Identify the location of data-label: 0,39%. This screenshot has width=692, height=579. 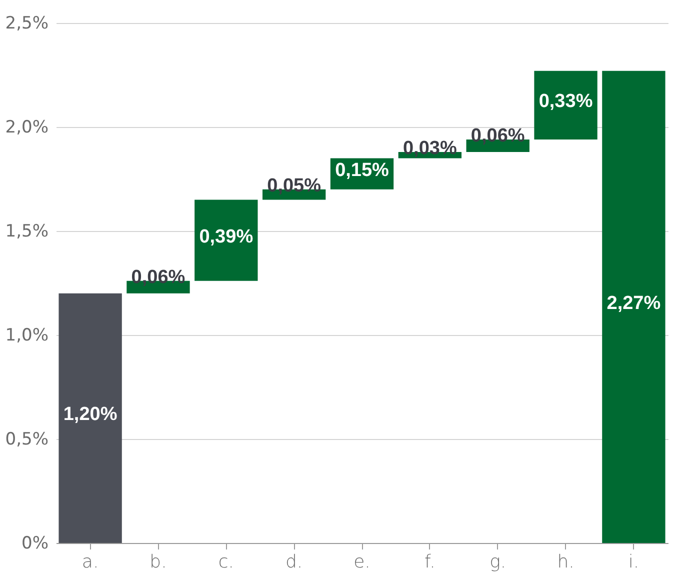
(226, 237).